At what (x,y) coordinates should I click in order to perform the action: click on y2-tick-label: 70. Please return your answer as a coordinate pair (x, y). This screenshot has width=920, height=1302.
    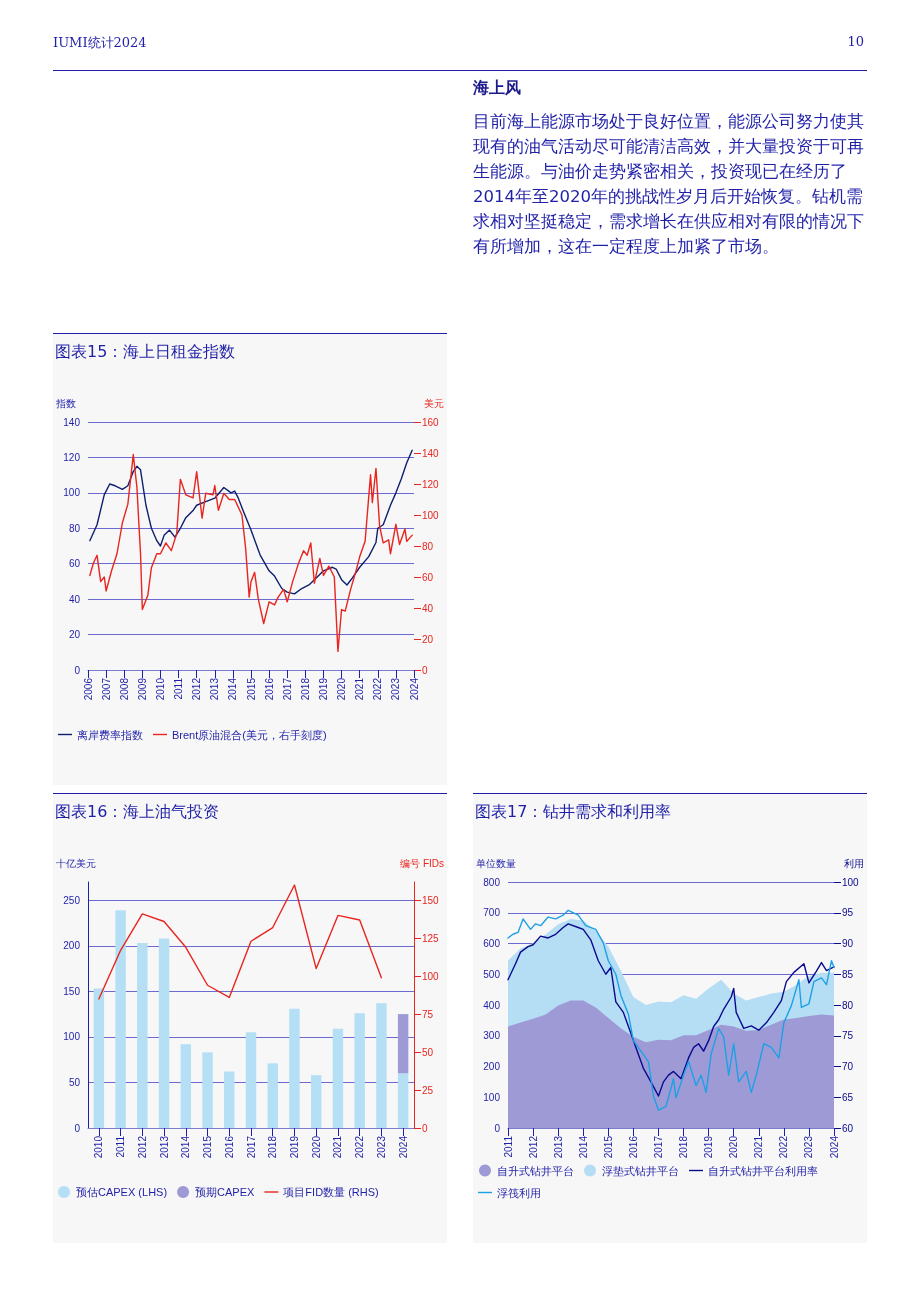
    Looking at the image, I should click on (848, 1066).